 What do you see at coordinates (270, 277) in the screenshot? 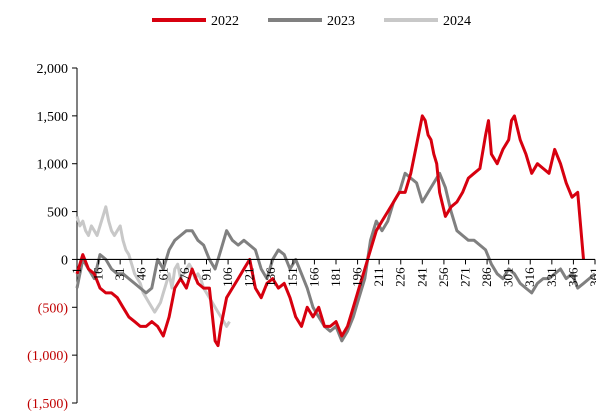
I see `x-tick-label: 136` at bounding box center [270, 277].